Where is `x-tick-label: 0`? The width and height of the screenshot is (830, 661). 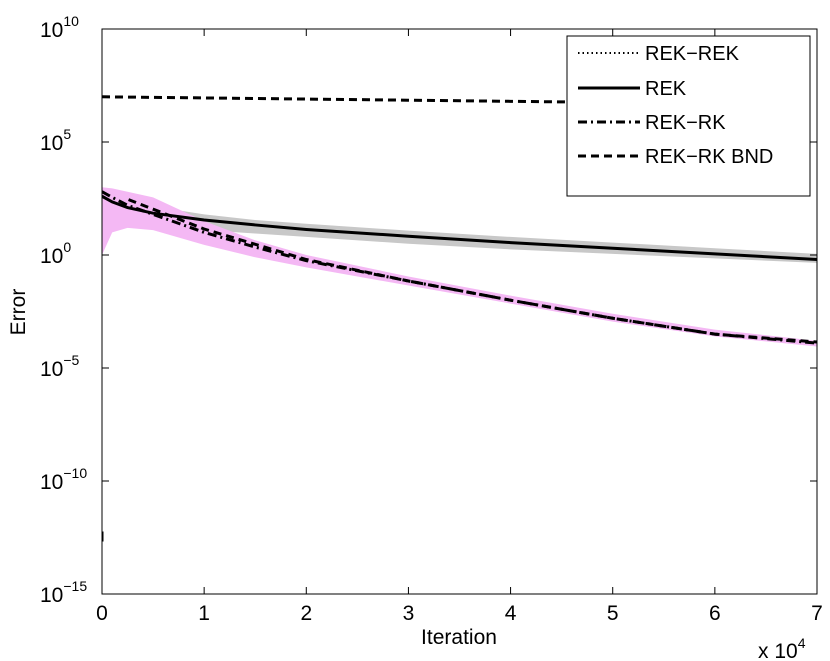
x-tick-label: 0 is located at coordinates (102, 613).